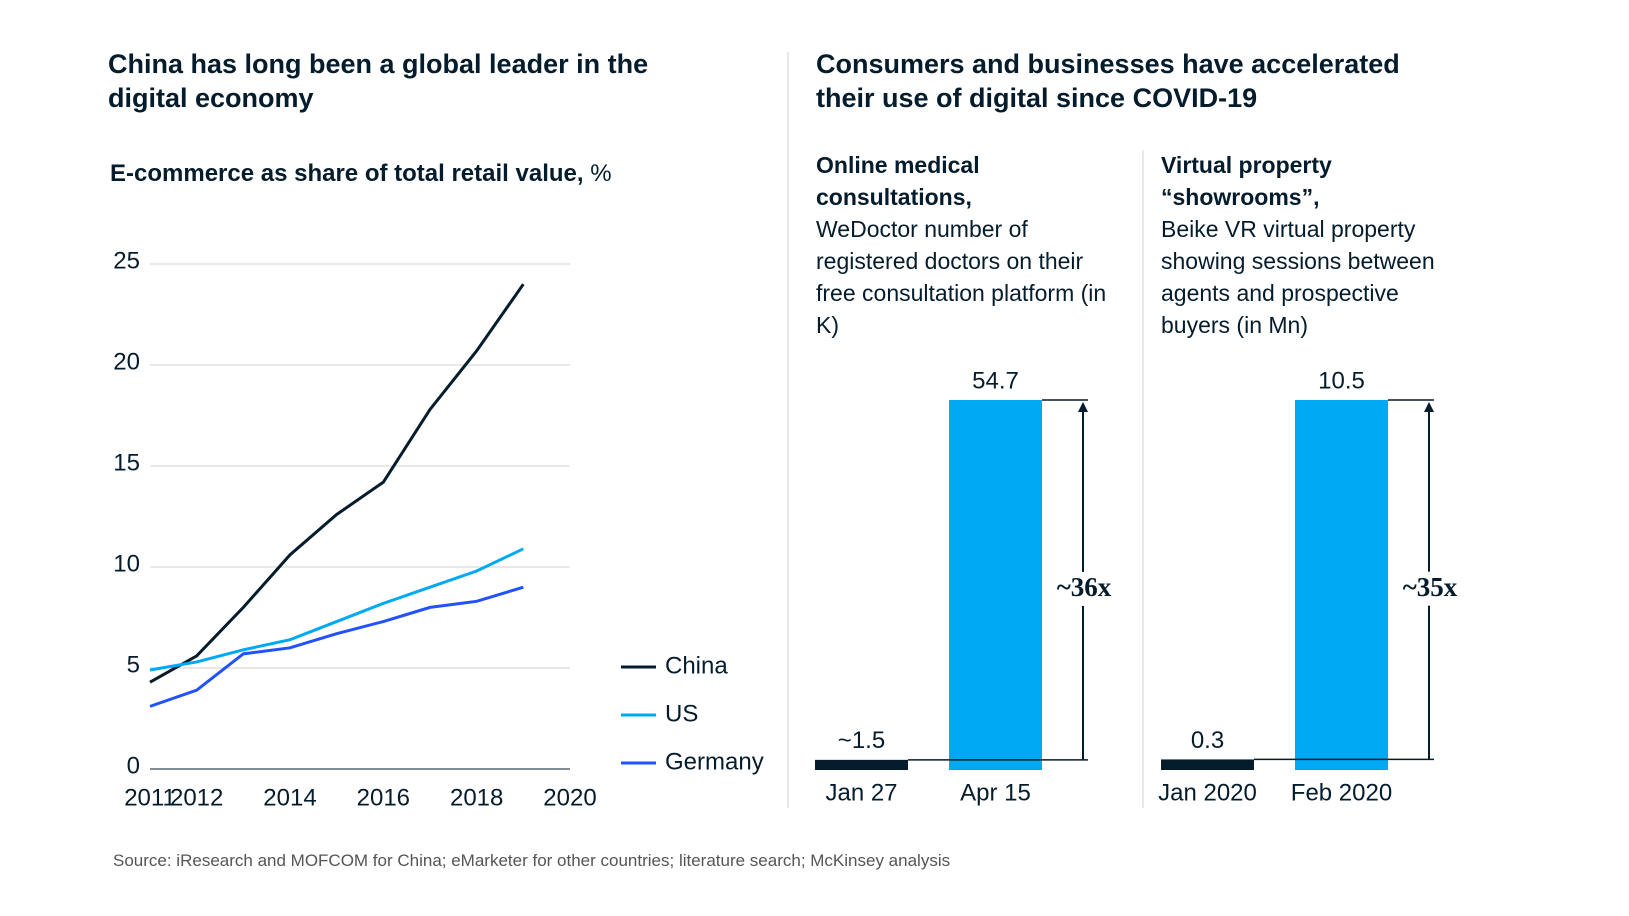 The width and height of the screenshot is (1629, 916). I want to click on value-label: ~1.5, so click(861, 740).